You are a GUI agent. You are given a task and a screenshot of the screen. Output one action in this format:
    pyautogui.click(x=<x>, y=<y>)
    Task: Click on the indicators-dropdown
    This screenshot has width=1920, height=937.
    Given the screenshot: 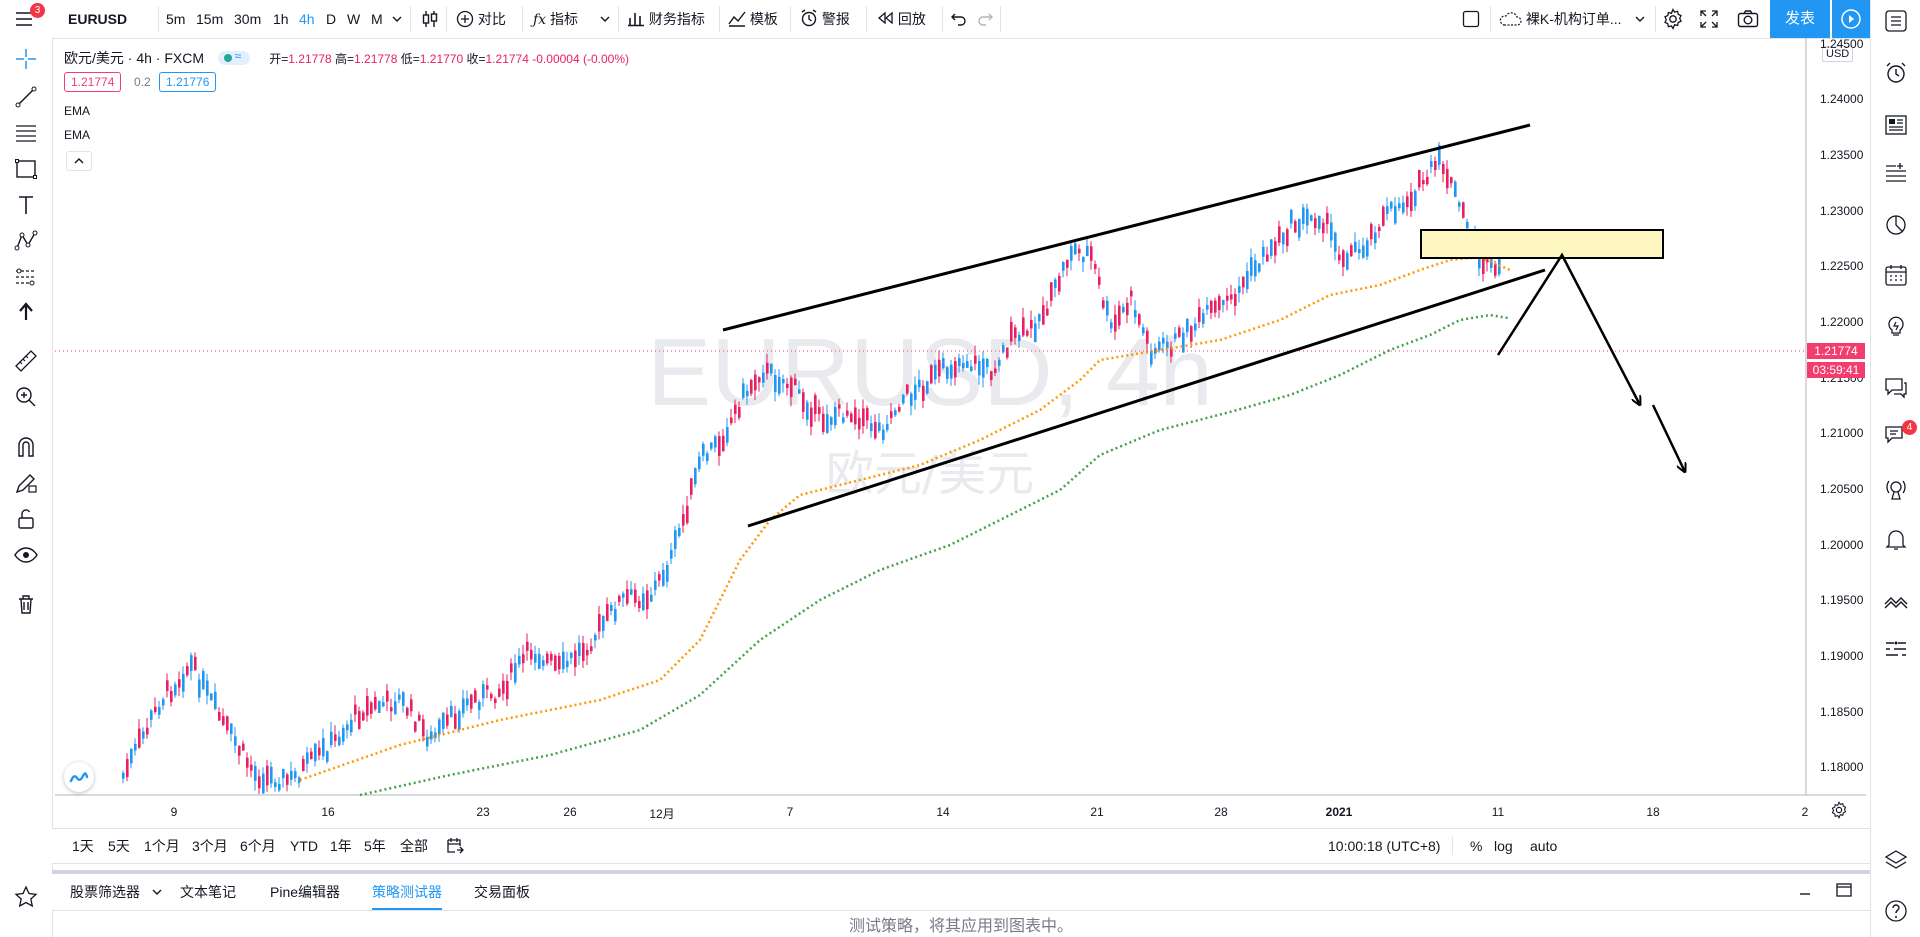 What is the action you would take?
    pyautogui.click(x=605, y=19)
    